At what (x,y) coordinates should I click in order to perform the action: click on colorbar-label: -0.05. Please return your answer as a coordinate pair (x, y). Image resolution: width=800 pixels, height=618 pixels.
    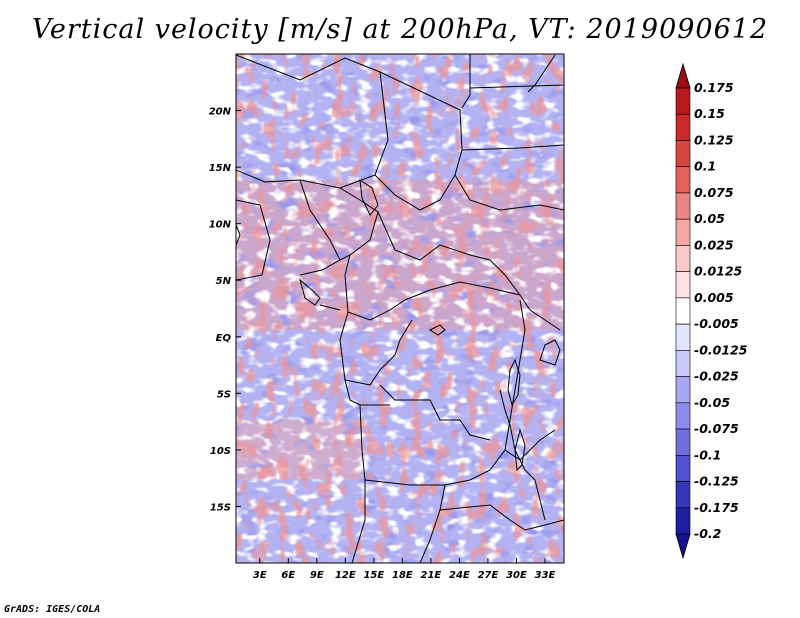
    Looking at the image, I should click on (712, 402).